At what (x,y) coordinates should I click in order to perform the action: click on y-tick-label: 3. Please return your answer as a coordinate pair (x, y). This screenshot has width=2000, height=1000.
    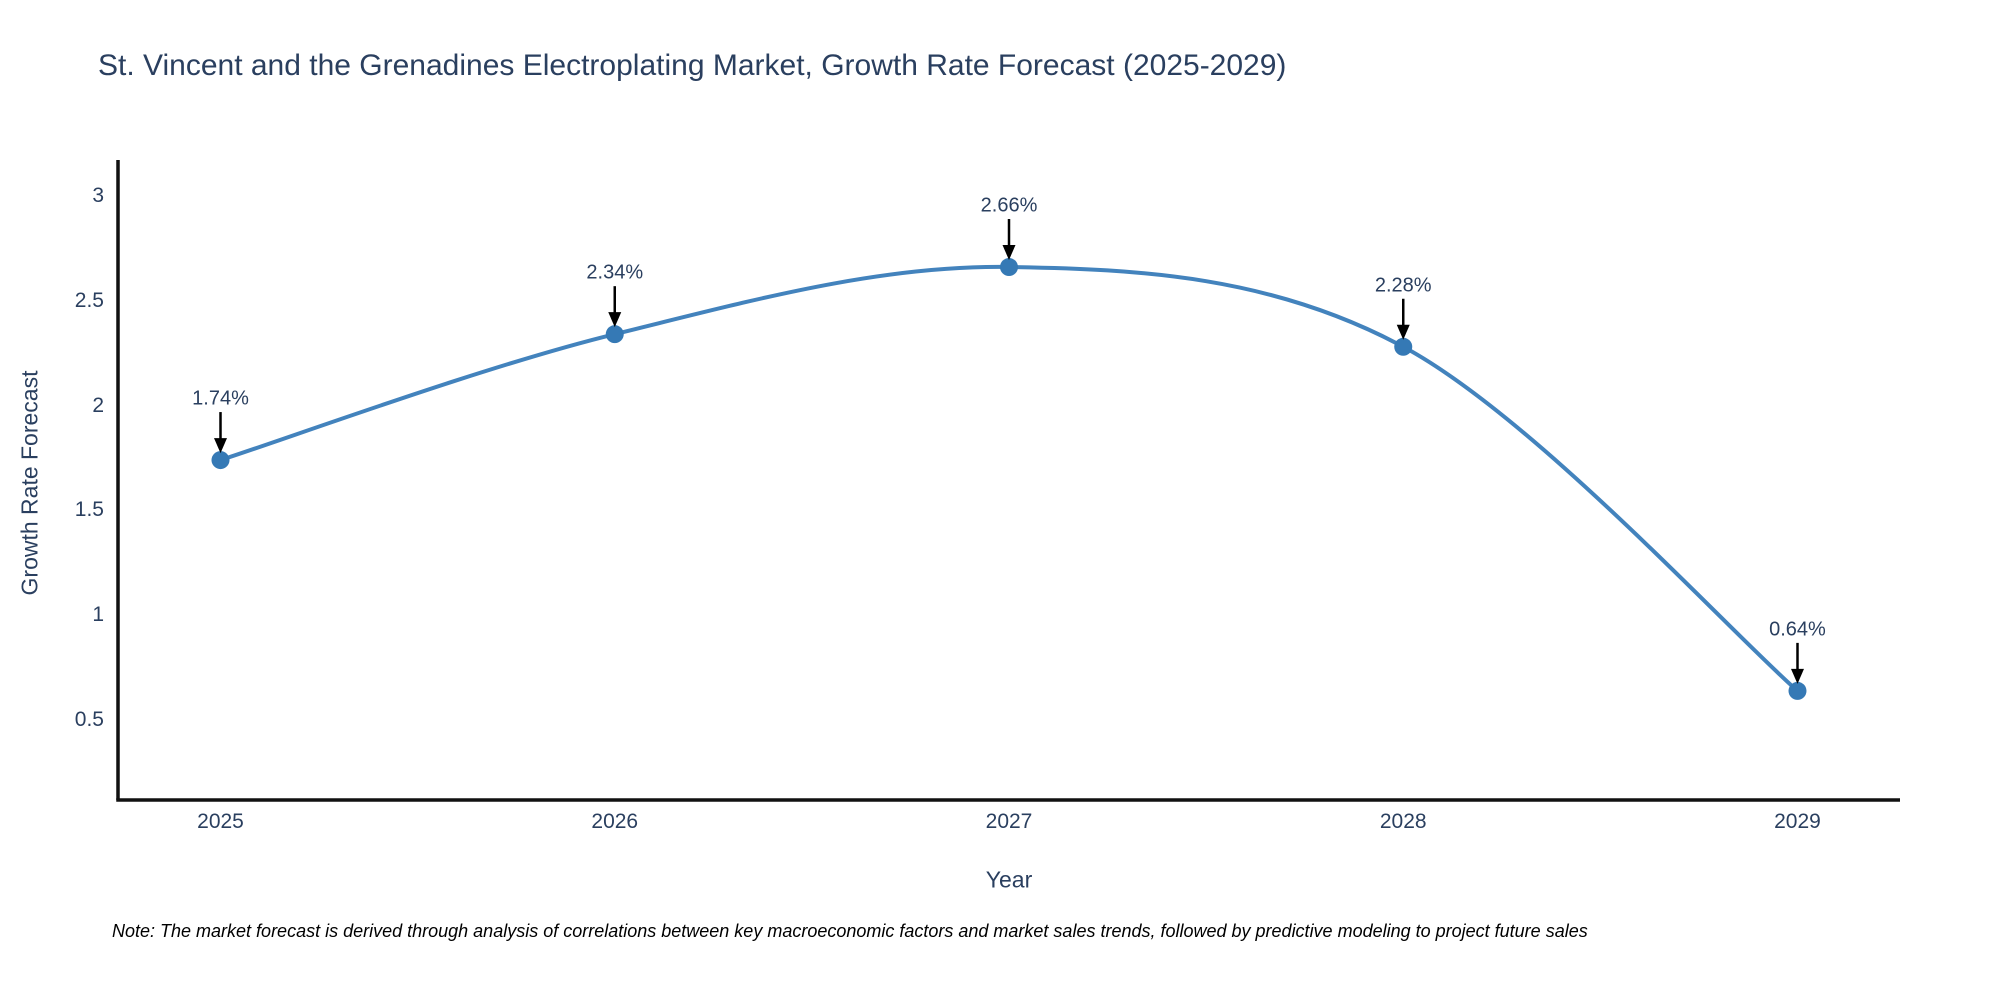
    Looking at the image, I should click on (98, 195).